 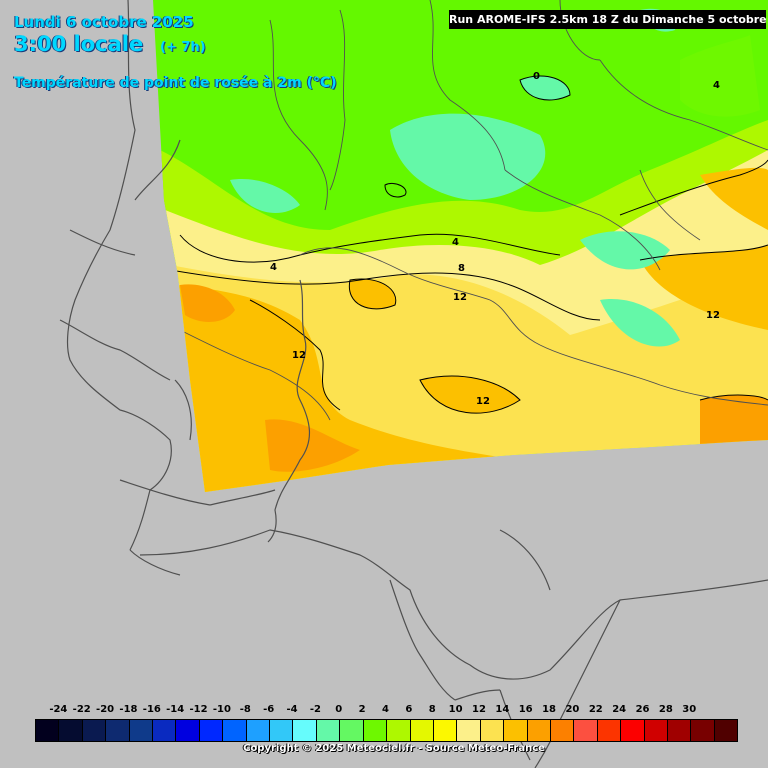 What do you see at coordinates (292, 709) in the screenshot?
I see `legend-label: -4` at bounding box center [292, 709].